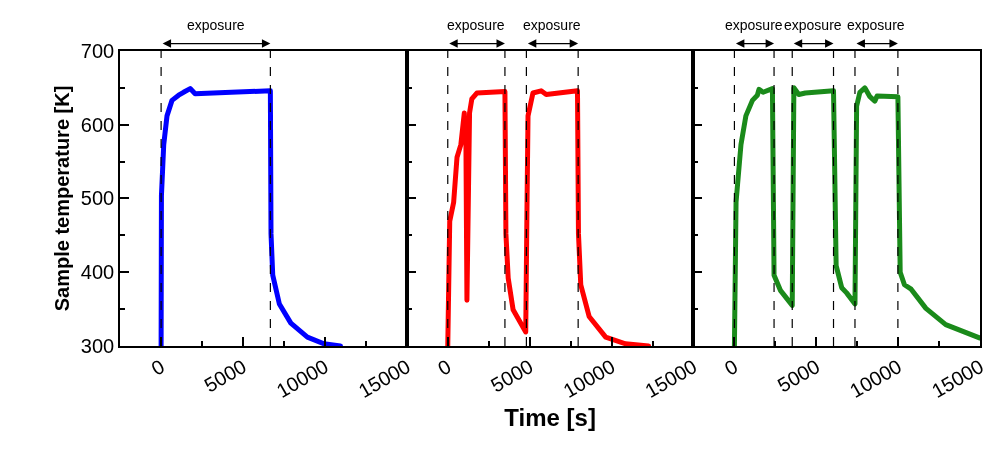 The image size is (1004, 455). Describe the element at coordinates (61, 198) in the screenshot. I see `y-axis-title: Sample temperature [K]` at that location.